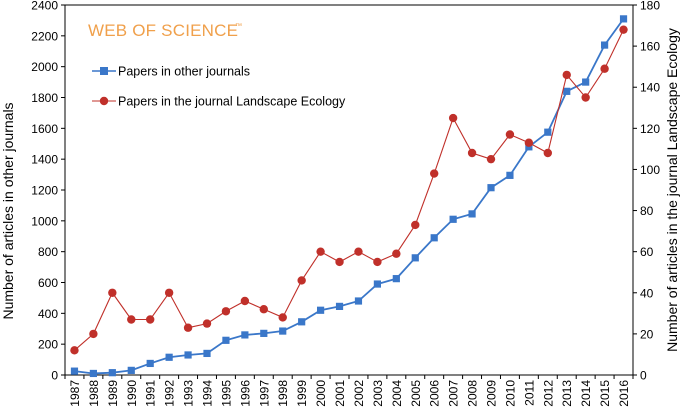 Image resolution: width=685 pixels, height=413 pixels. What do you see at coordinates (113, 393) in the screenshot?
I see `x-tick-label: 1989` at bounding box center [113, 393].